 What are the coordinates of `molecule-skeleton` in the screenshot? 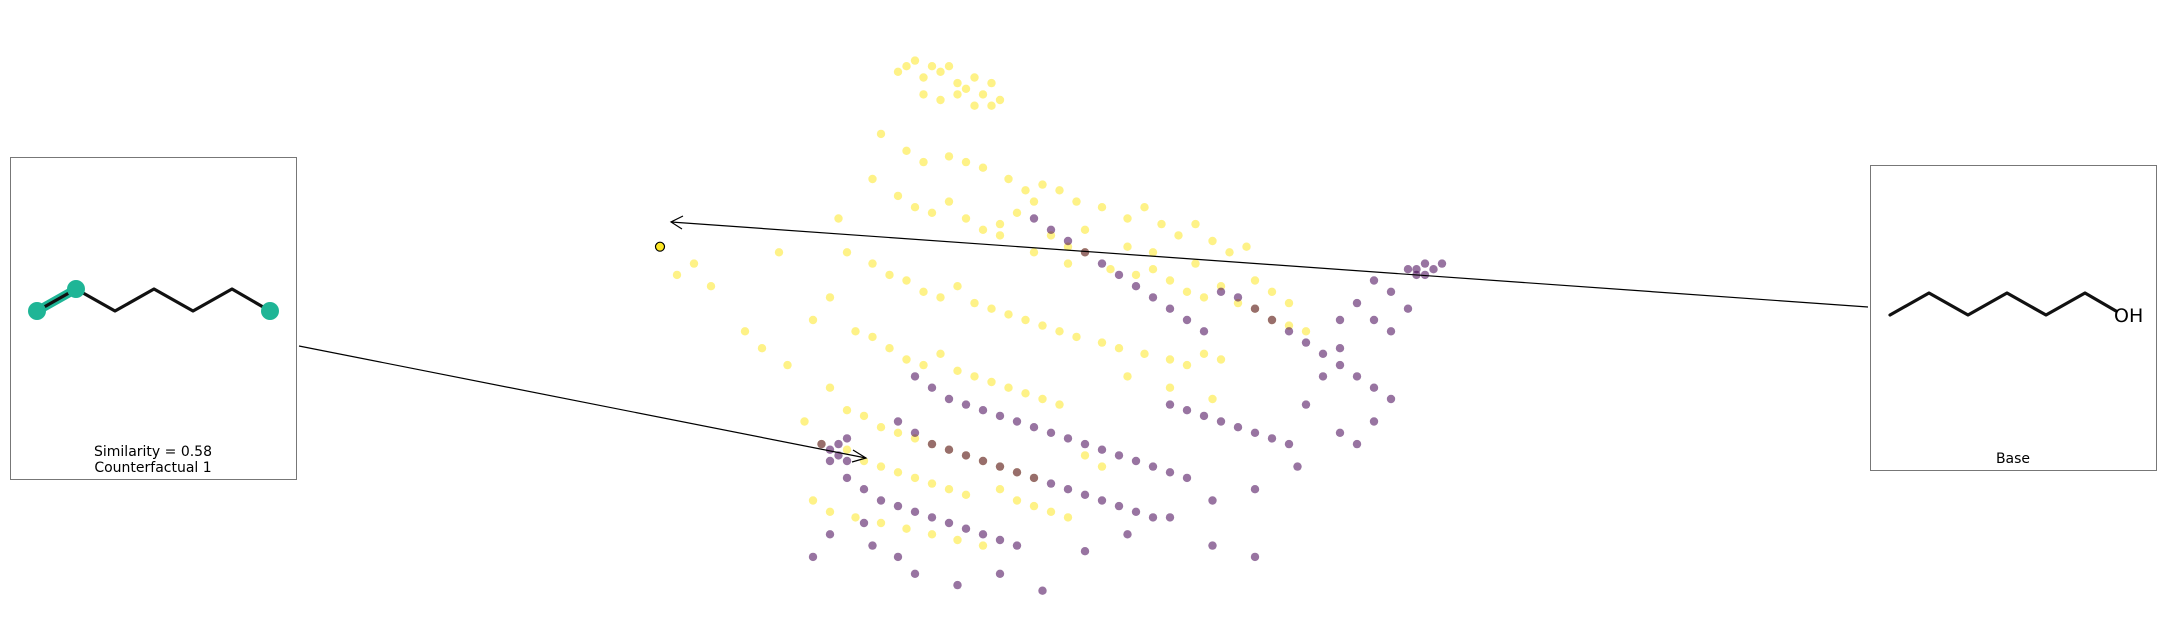 It's located at (2003, 304).